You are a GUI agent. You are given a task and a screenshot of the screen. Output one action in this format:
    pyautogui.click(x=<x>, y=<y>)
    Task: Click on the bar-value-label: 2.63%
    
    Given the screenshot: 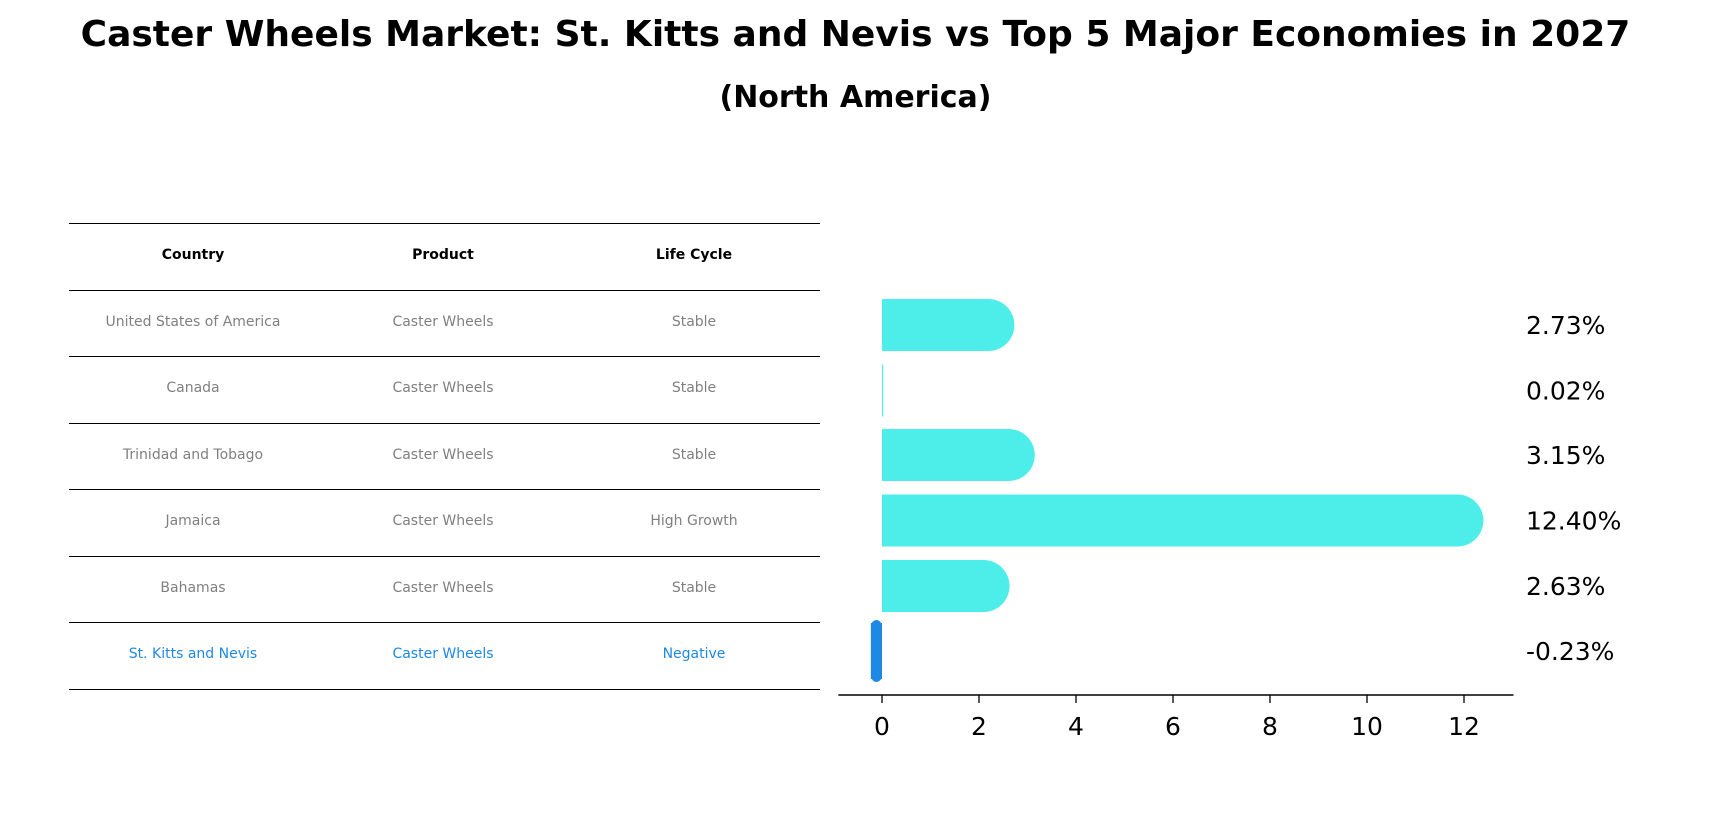 What is the action you would take?
    pyautogui.click(x=1565, y=586)
    